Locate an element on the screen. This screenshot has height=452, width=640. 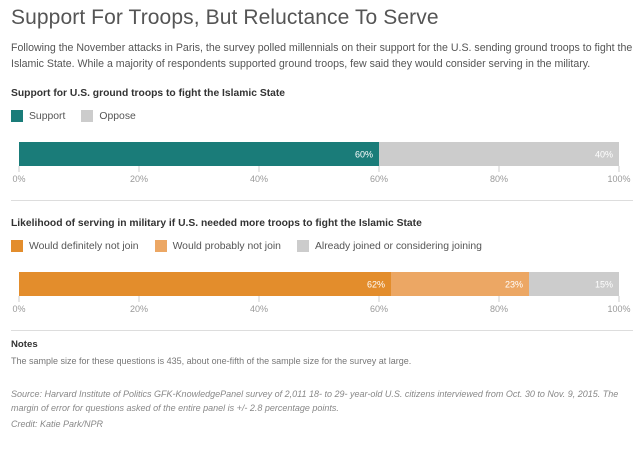
data-label: 60% is located at coordinates (364, 155).